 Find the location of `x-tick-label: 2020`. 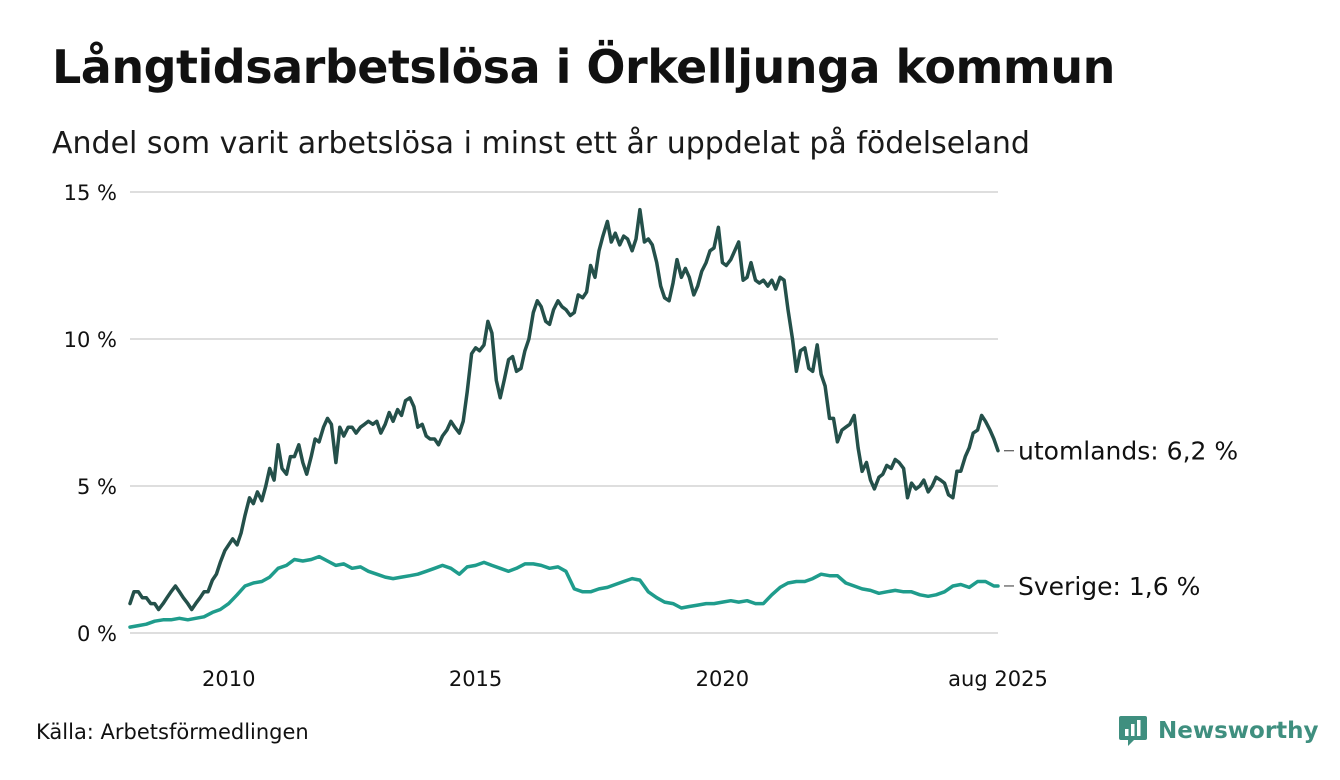

x-tick-label: 2020 is located at coordinates (722, 679).